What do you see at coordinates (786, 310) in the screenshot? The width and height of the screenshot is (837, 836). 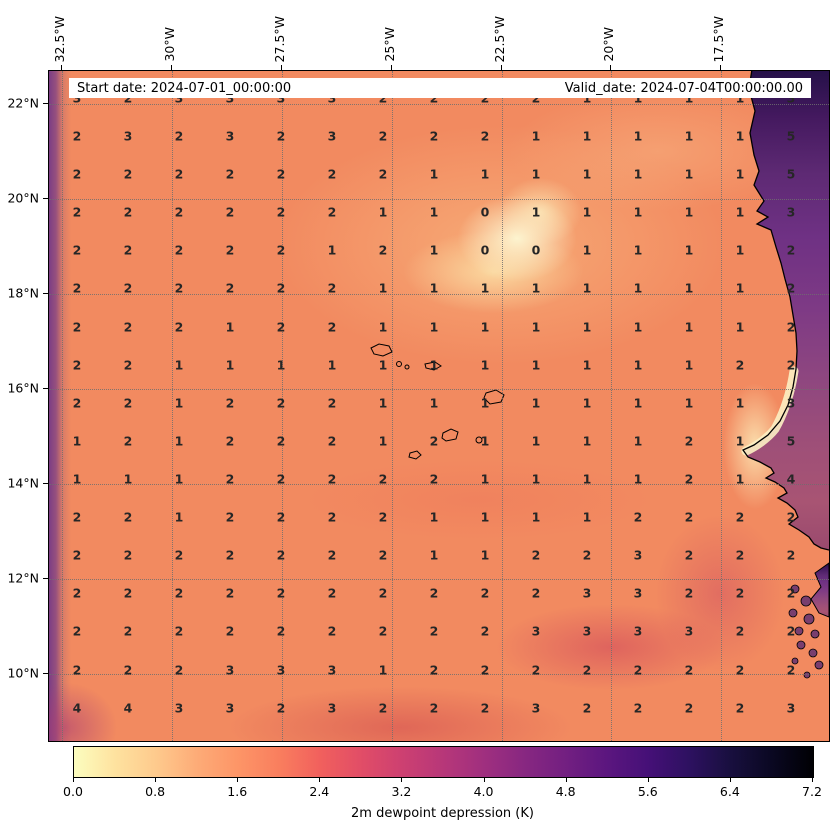 I see `africa-land` at bounding box center [786, 310].